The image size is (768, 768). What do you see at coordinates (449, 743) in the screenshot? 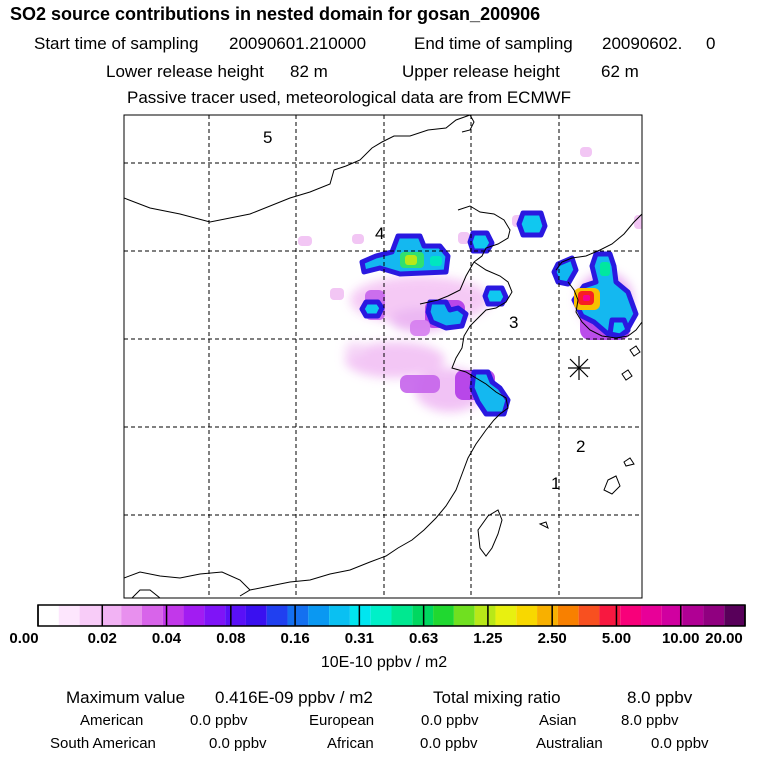
I see `african-value: 0.0 ppbv` at bounding box center [449, 743].